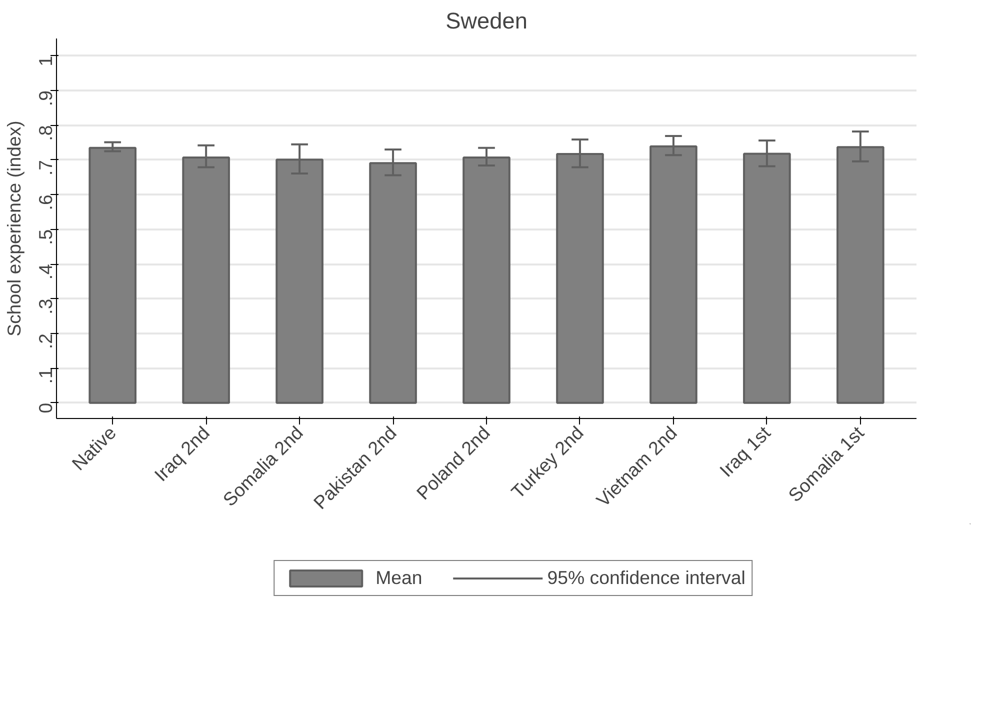 This screenshot has height=707, width=985. Describe the element at coordinates (14, 228) in the screenshot. I see `y-axis-title: School experience (index)` at that location.